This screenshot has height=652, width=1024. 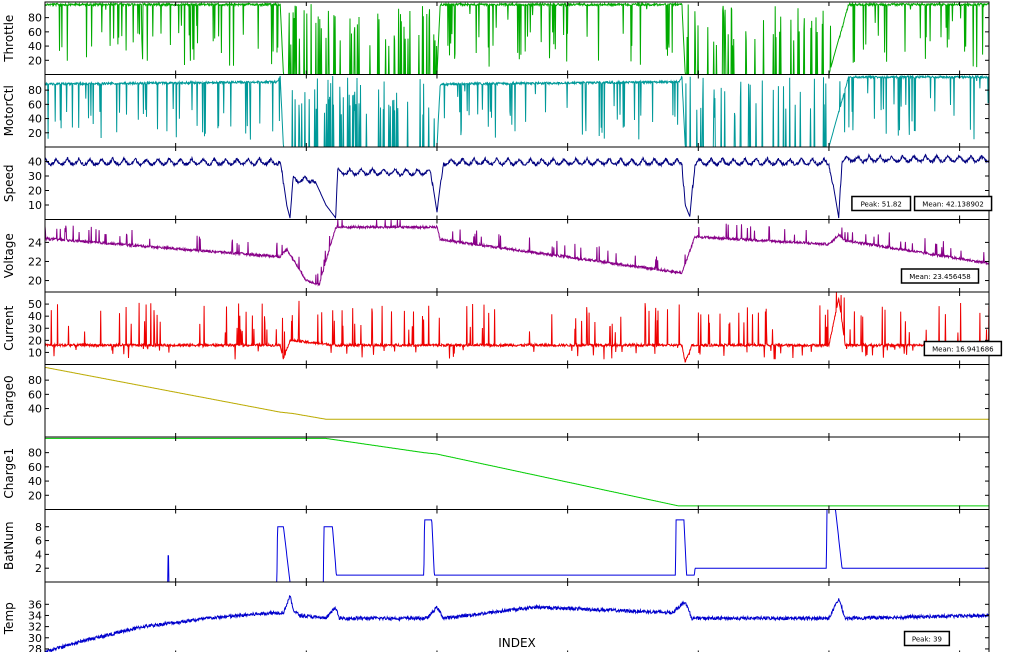 I want to click on y-tick-label: 32, so click(x=35, y=627).